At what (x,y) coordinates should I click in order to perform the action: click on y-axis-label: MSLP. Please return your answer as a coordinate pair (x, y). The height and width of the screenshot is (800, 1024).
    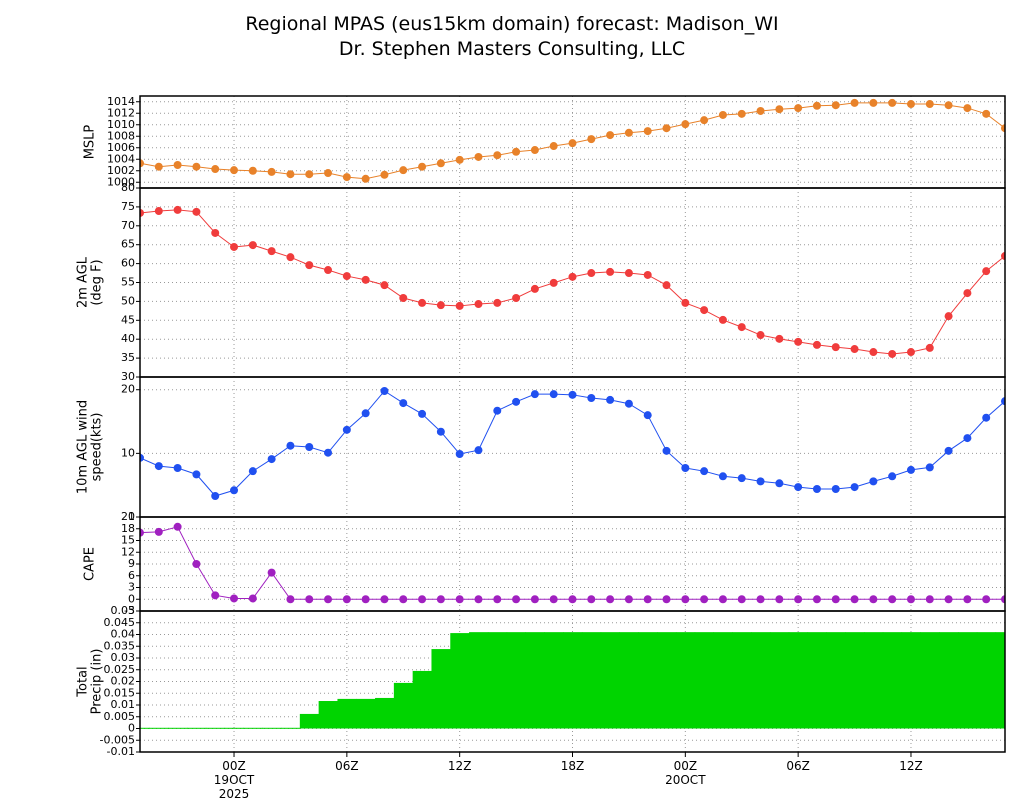
    Looking at the image, I should click on (90, 142).